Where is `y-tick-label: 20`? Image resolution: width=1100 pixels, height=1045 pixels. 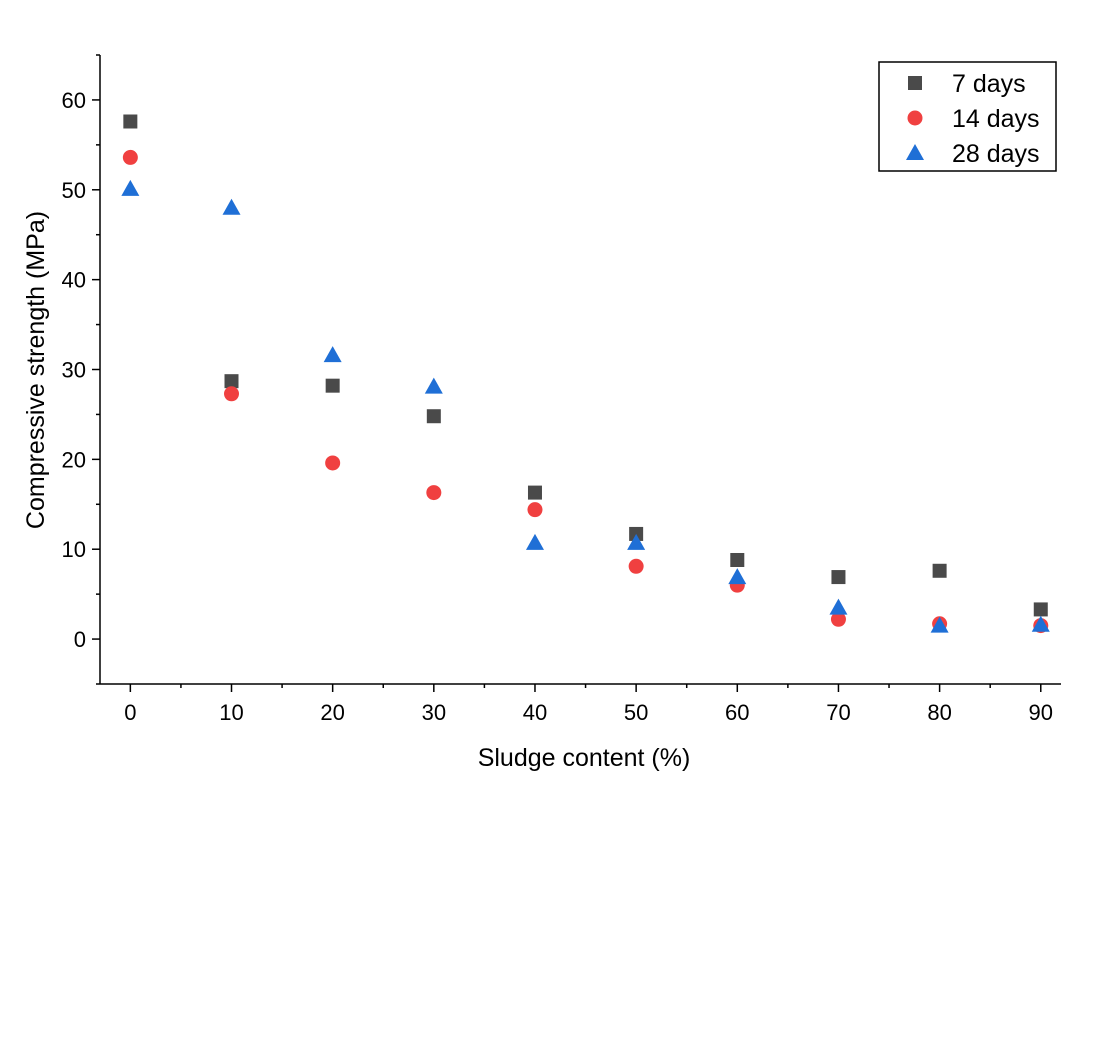 y-tick-label: 20 is located at coordinates (74, 459).